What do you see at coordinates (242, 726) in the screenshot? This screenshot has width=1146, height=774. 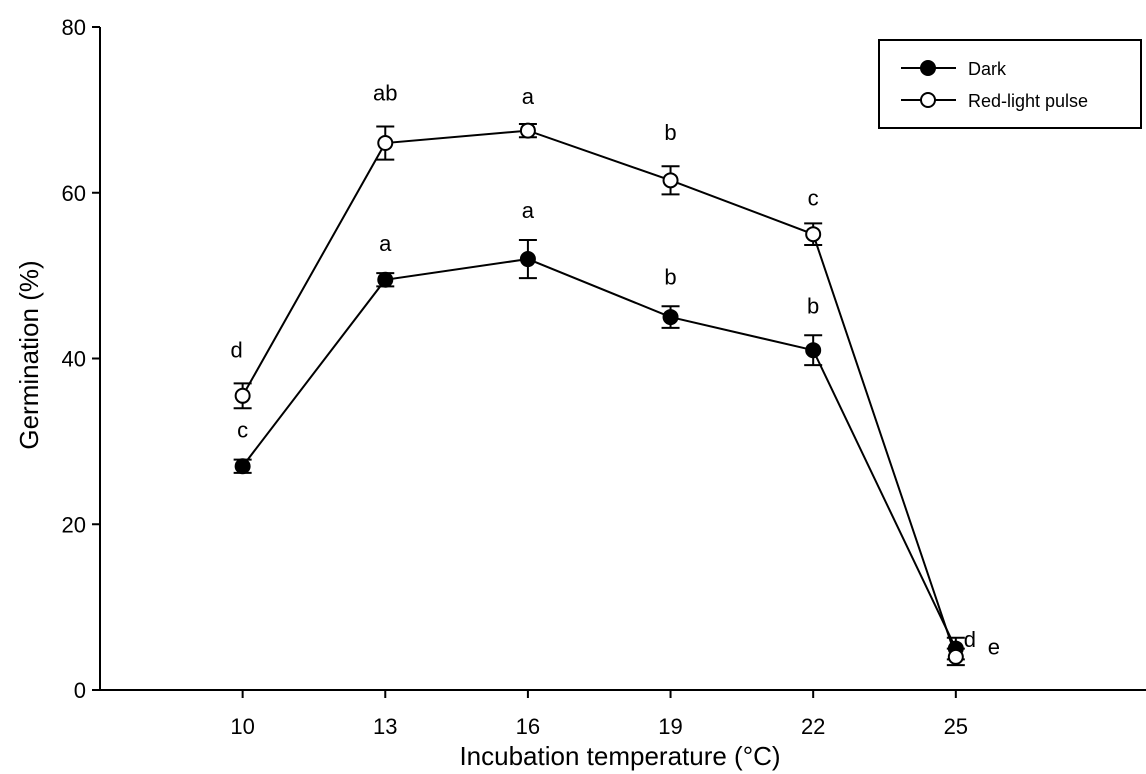 I see `x-tick-label: 10` at bounding box center [242, 726].